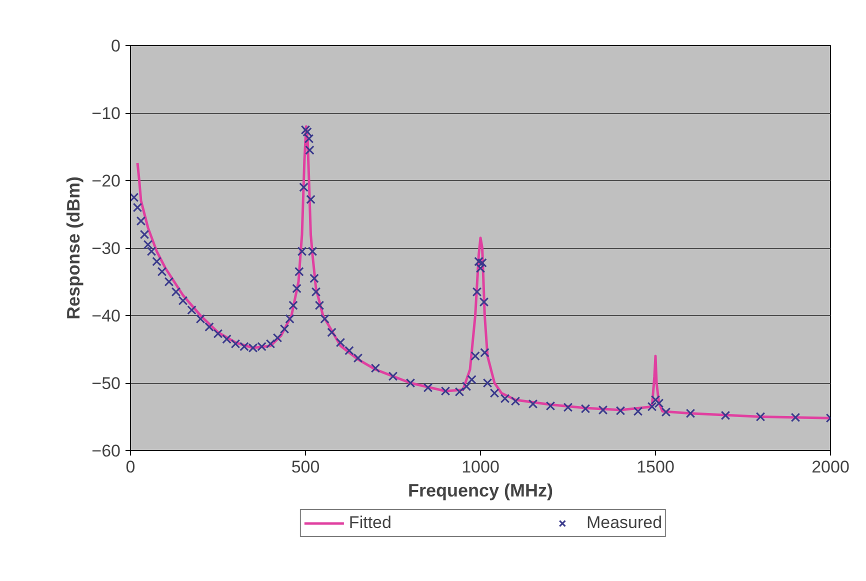 The image size is (866, 581). Describe the element at coordinates (305, 467) in the screenshot. I see `x-tick-label: 500` at that location.